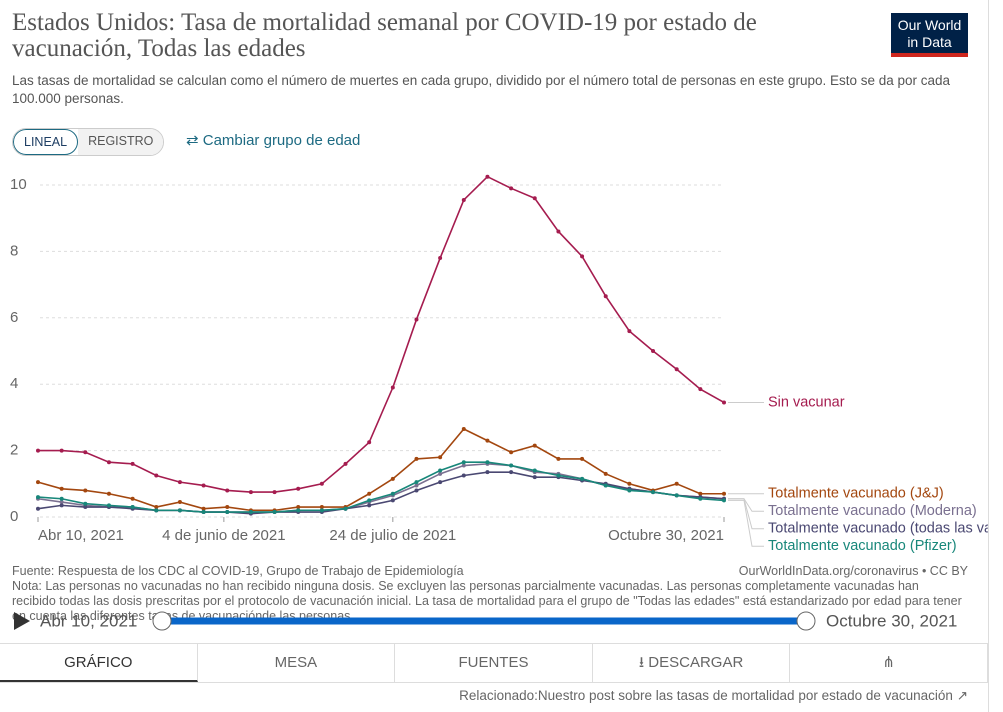 The height and width of the screenshot is (712, 1003). I want to click on y-tick-label: 4, so click(14, 383).